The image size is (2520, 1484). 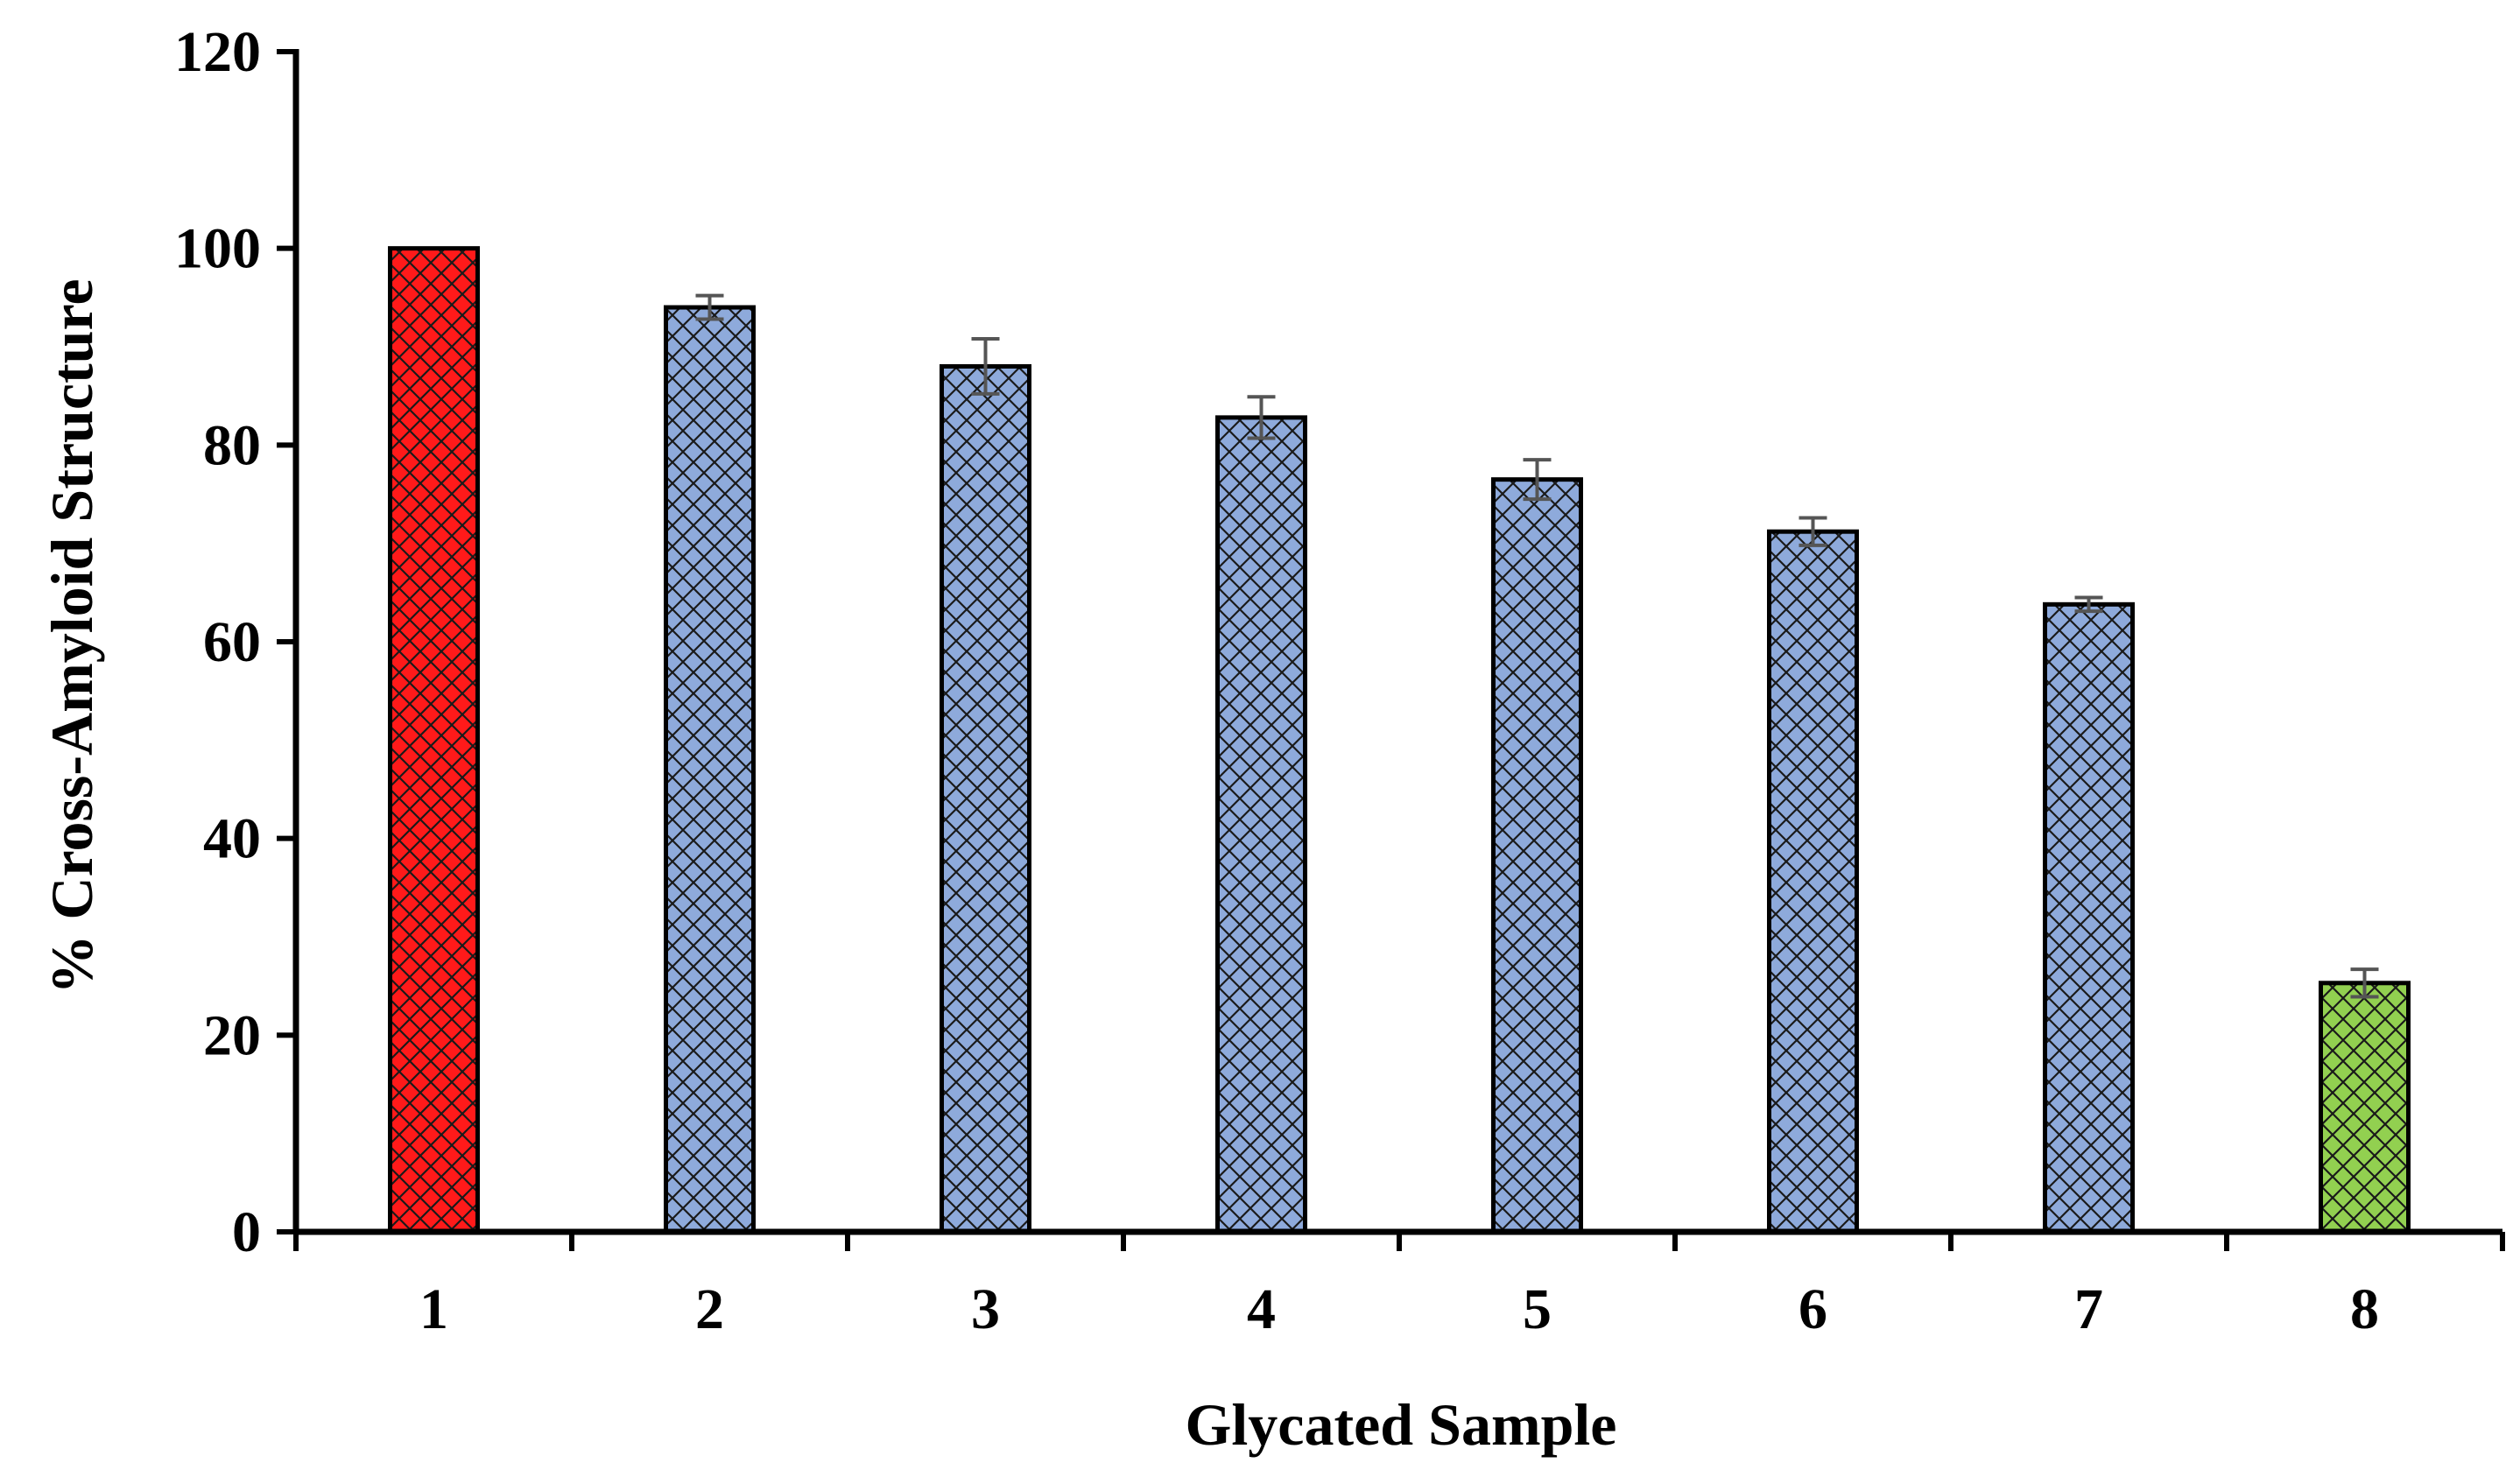 I want to click on y-tick-label: 0, so click(x=247, y=1232).